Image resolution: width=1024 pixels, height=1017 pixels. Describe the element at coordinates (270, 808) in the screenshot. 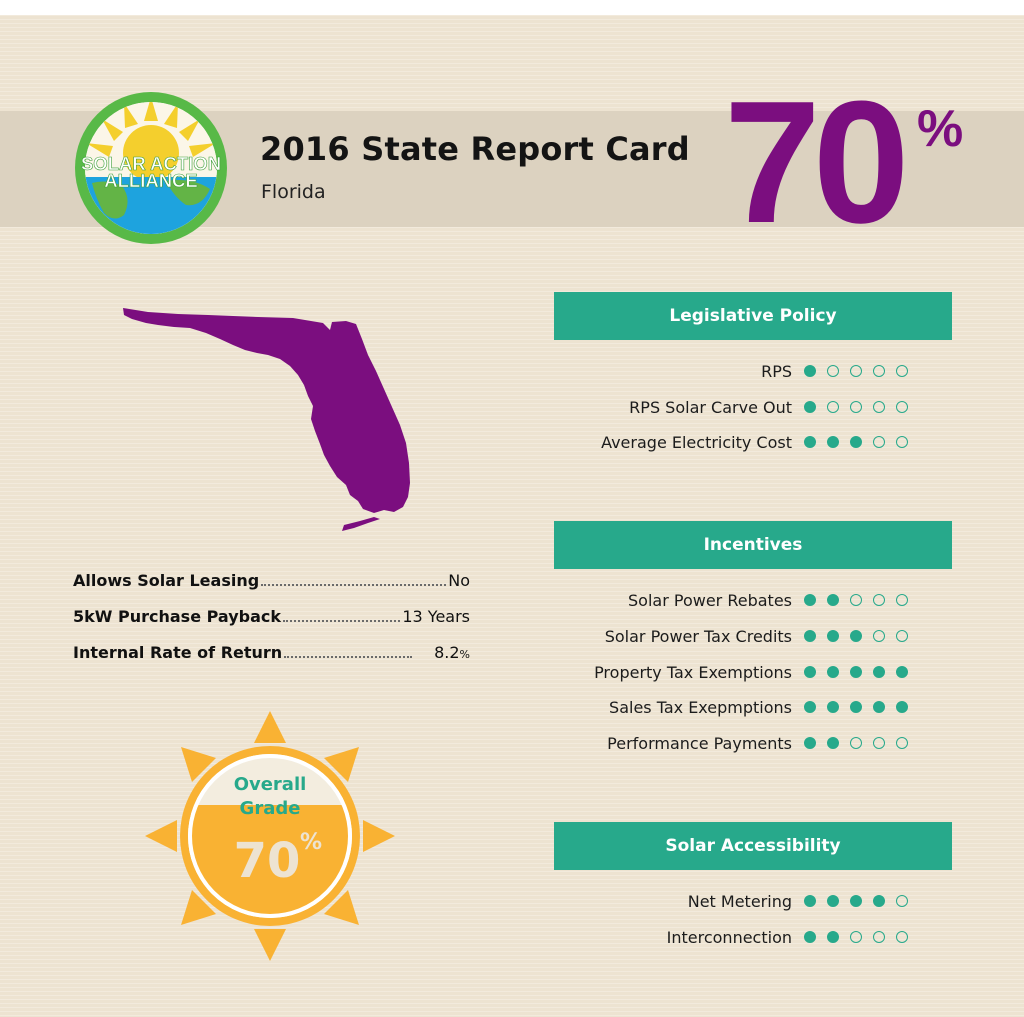

I see `overall-grade-line-2: Grade` at that location.